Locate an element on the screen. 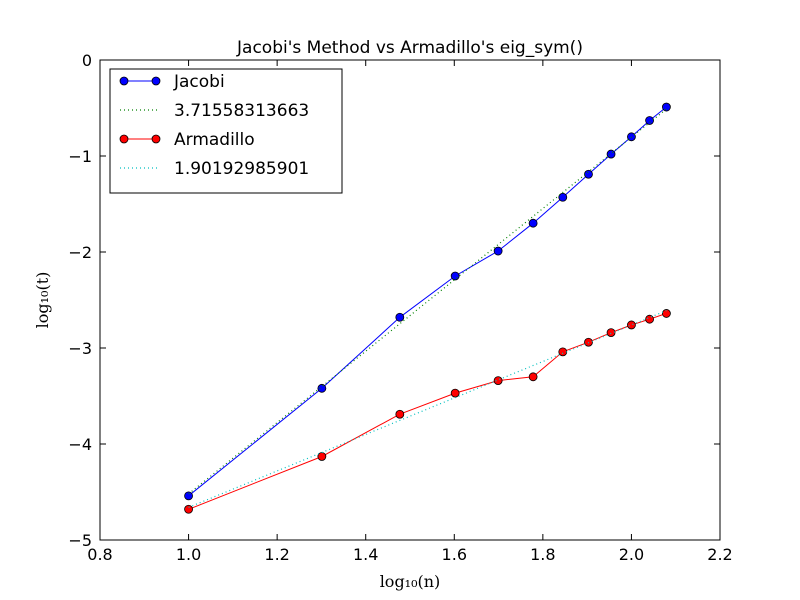 Image resolution: width=800 pixels, height=600 pixels. x-tick-label: 0.8 is located at coordinates (99, 554).